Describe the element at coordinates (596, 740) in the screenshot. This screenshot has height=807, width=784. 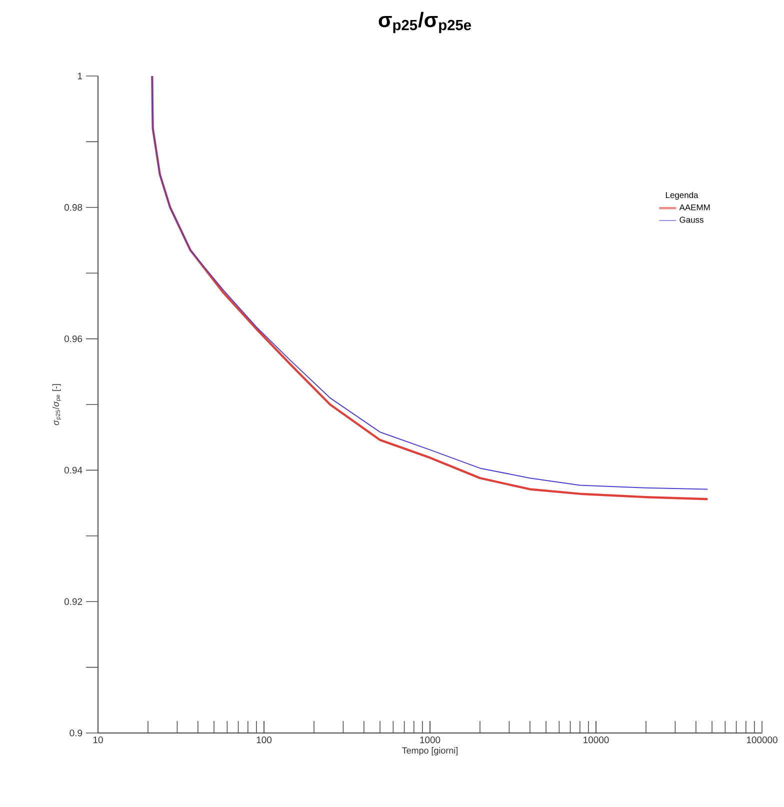
I see `x-tick-label: 10000` at that location.